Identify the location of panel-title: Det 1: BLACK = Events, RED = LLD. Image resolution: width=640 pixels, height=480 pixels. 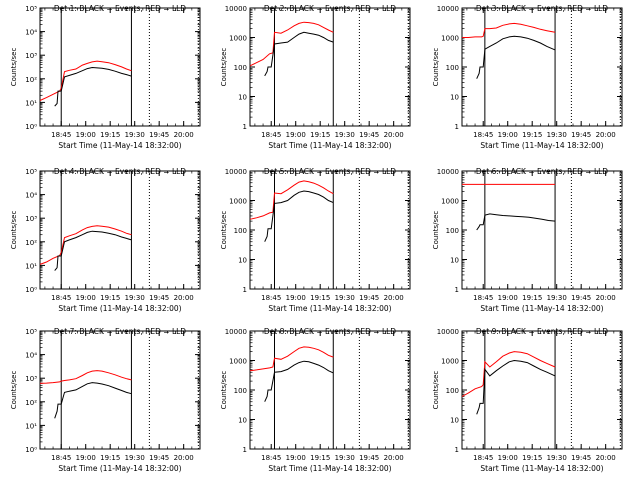
(120, 8).